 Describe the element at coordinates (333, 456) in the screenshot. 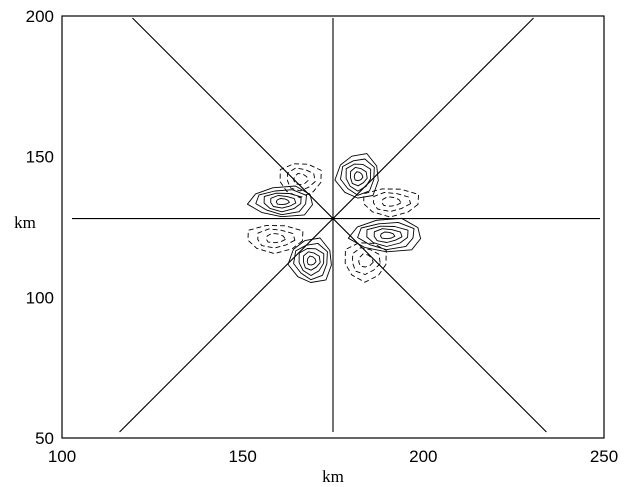

I see `x-tick-labels: 100 150 200 250` at that location.